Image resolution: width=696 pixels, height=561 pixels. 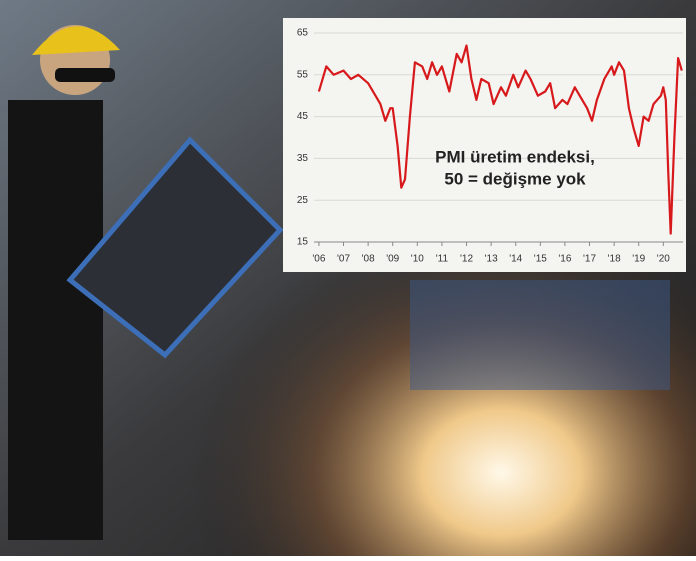 I want to click on y-tick-label: 45, so click(x=303, y=116).